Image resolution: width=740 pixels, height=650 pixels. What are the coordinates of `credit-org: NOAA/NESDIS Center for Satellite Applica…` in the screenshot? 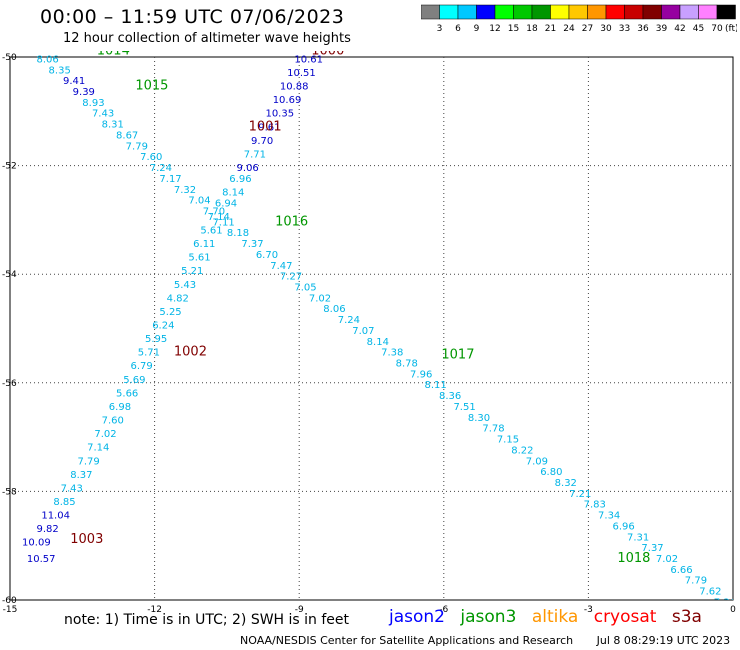 It's located at (407, 640).